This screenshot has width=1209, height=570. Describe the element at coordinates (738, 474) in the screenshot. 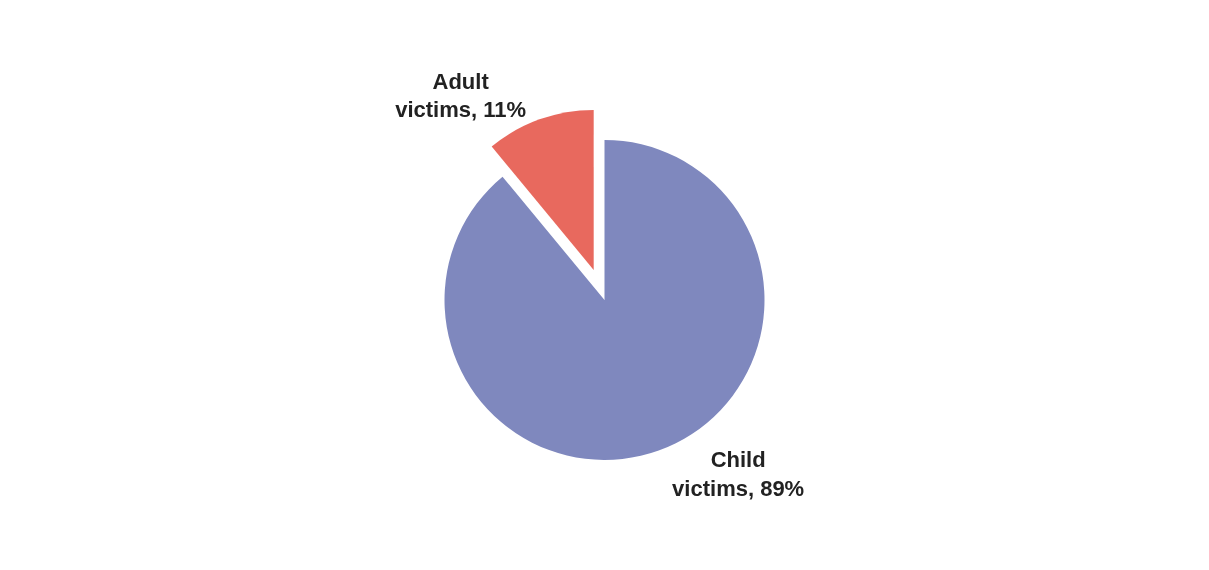

I see `slice-label: Child victims, 89%` at that location.